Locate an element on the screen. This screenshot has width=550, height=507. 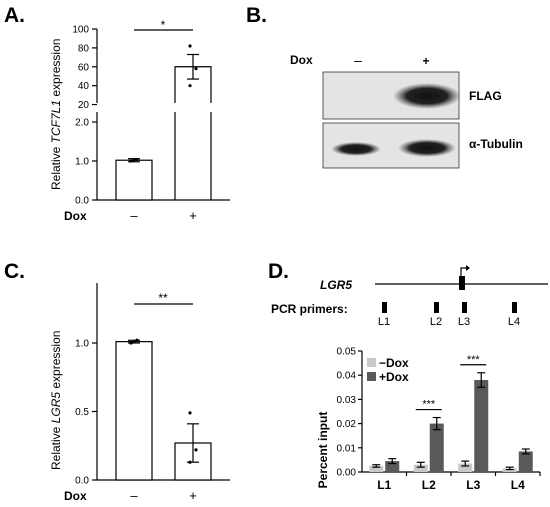
flag-band is located at coordinates (427, 96).